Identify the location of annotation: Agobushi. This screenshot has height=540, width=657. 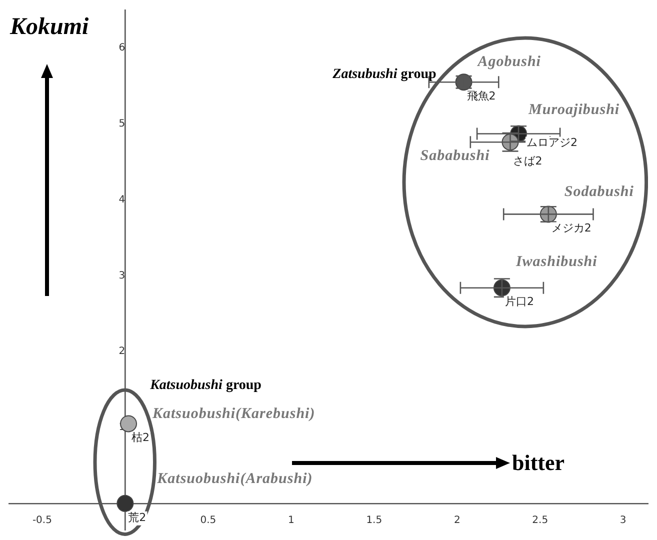
(509, 63).